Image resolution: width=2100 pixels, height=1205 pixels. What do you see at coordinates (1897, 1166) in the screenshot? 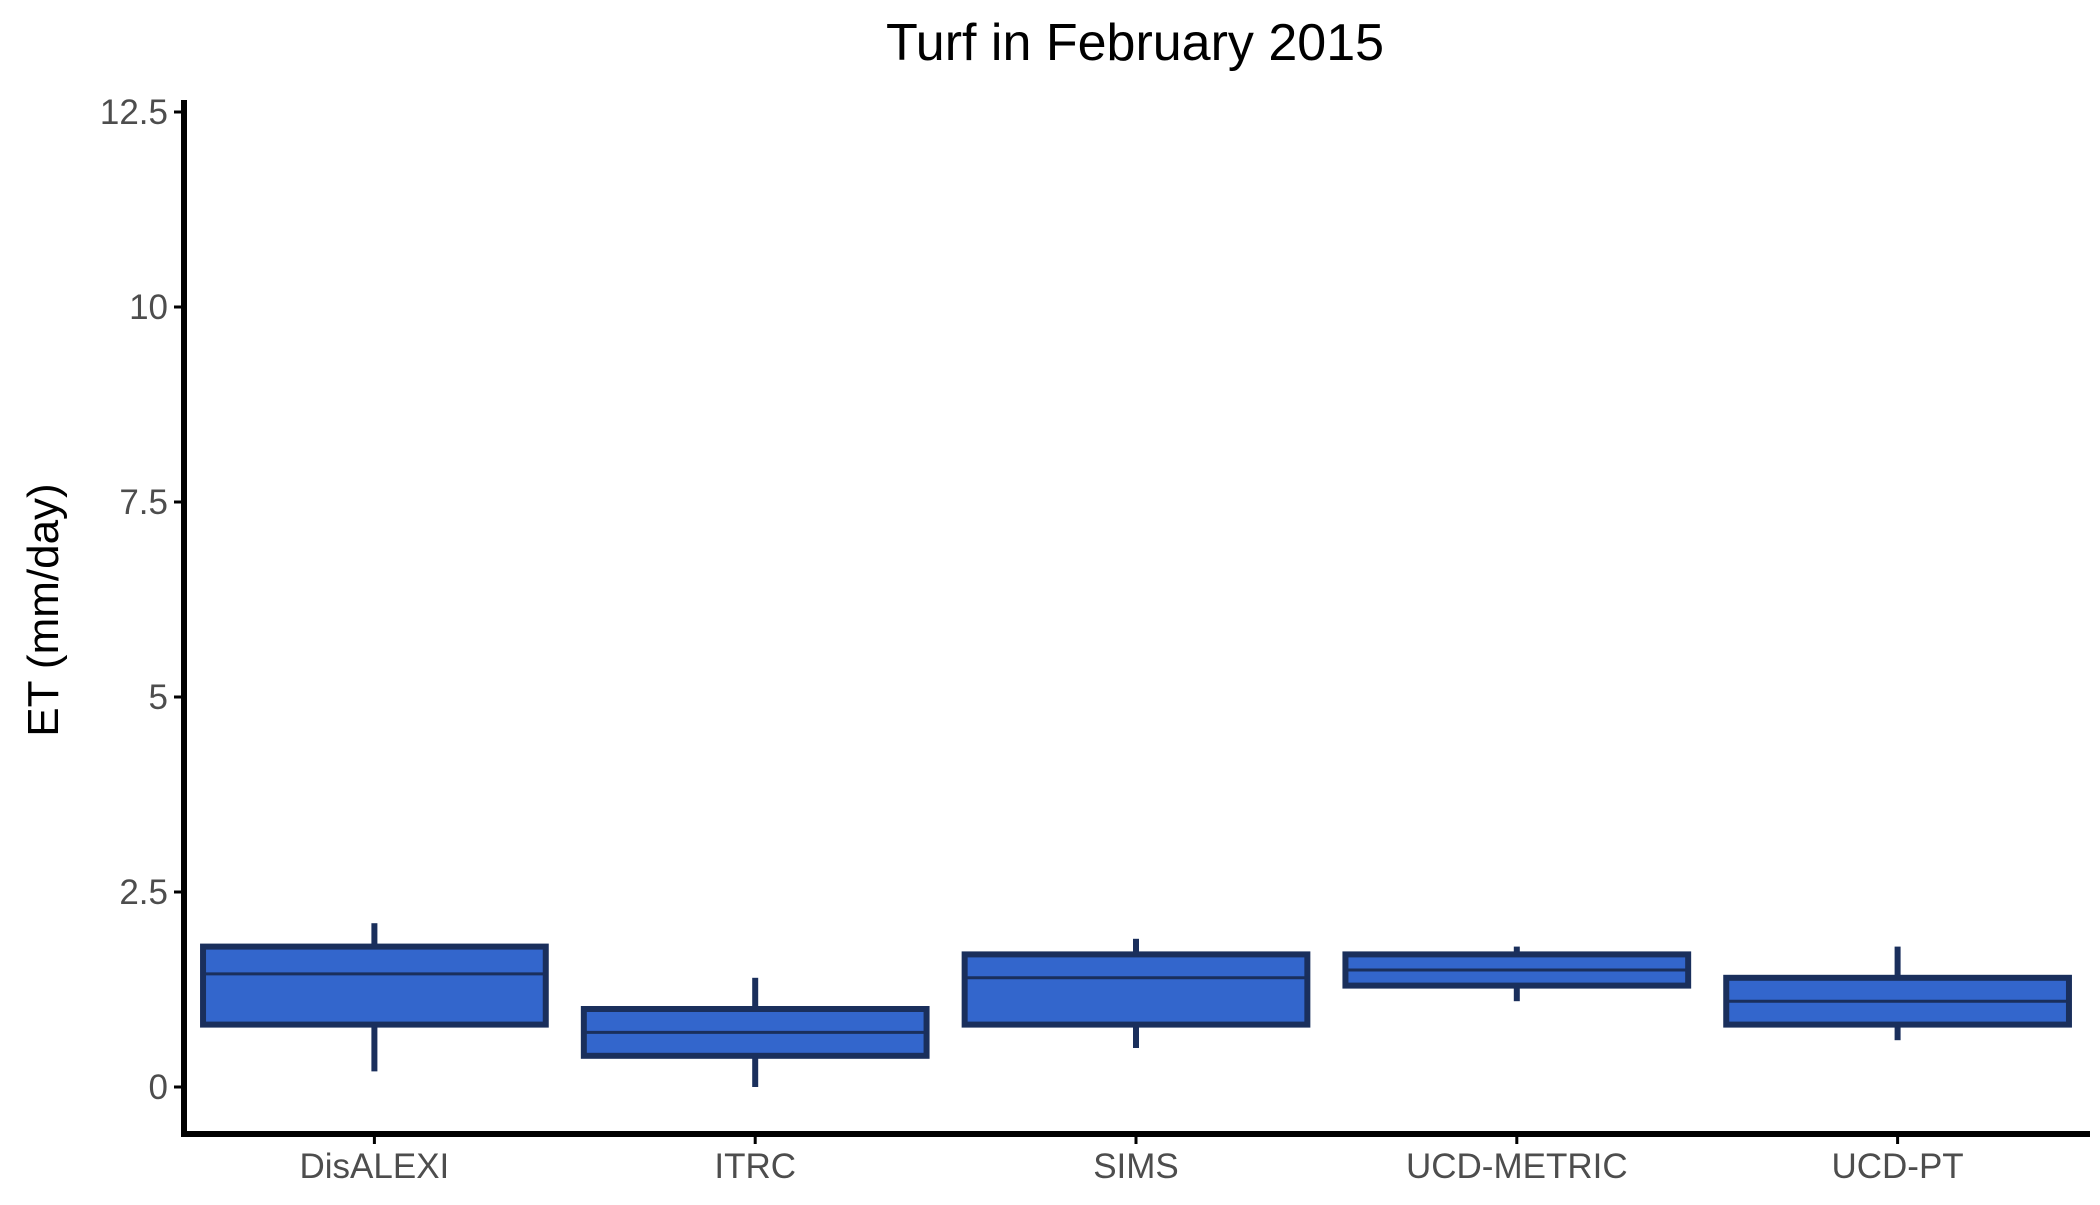
I see `x-tick-label: UCD-PT` at bounding box center [1897, 1166].